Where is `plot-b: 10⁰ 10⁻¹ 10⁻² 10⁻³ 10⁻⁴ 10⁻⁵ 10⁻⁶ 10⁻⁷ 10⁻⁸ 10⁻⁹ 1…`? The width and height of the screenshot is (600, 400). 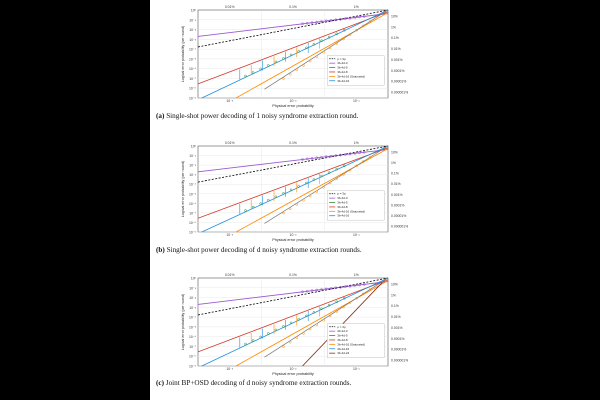 plot-b: 10⁰ 10⁻¹ 10⁻² 10⁻³ 10⁻⁴ 10⁻⁵ 10⁻⁶ 10⁻⁷ 10⁻⁸ 10⁻⁹ 1… is located at coordinates (294, 191).